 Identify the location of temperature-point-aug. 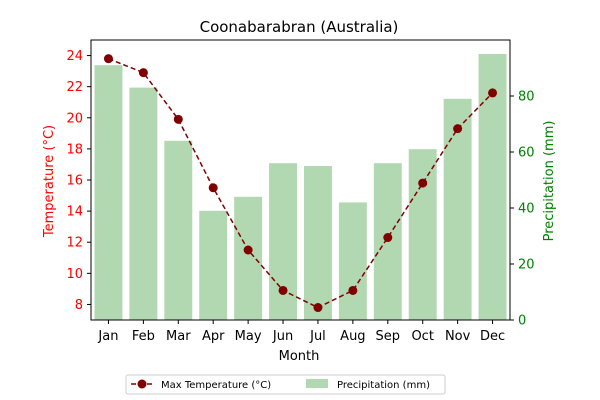
(353, 290).